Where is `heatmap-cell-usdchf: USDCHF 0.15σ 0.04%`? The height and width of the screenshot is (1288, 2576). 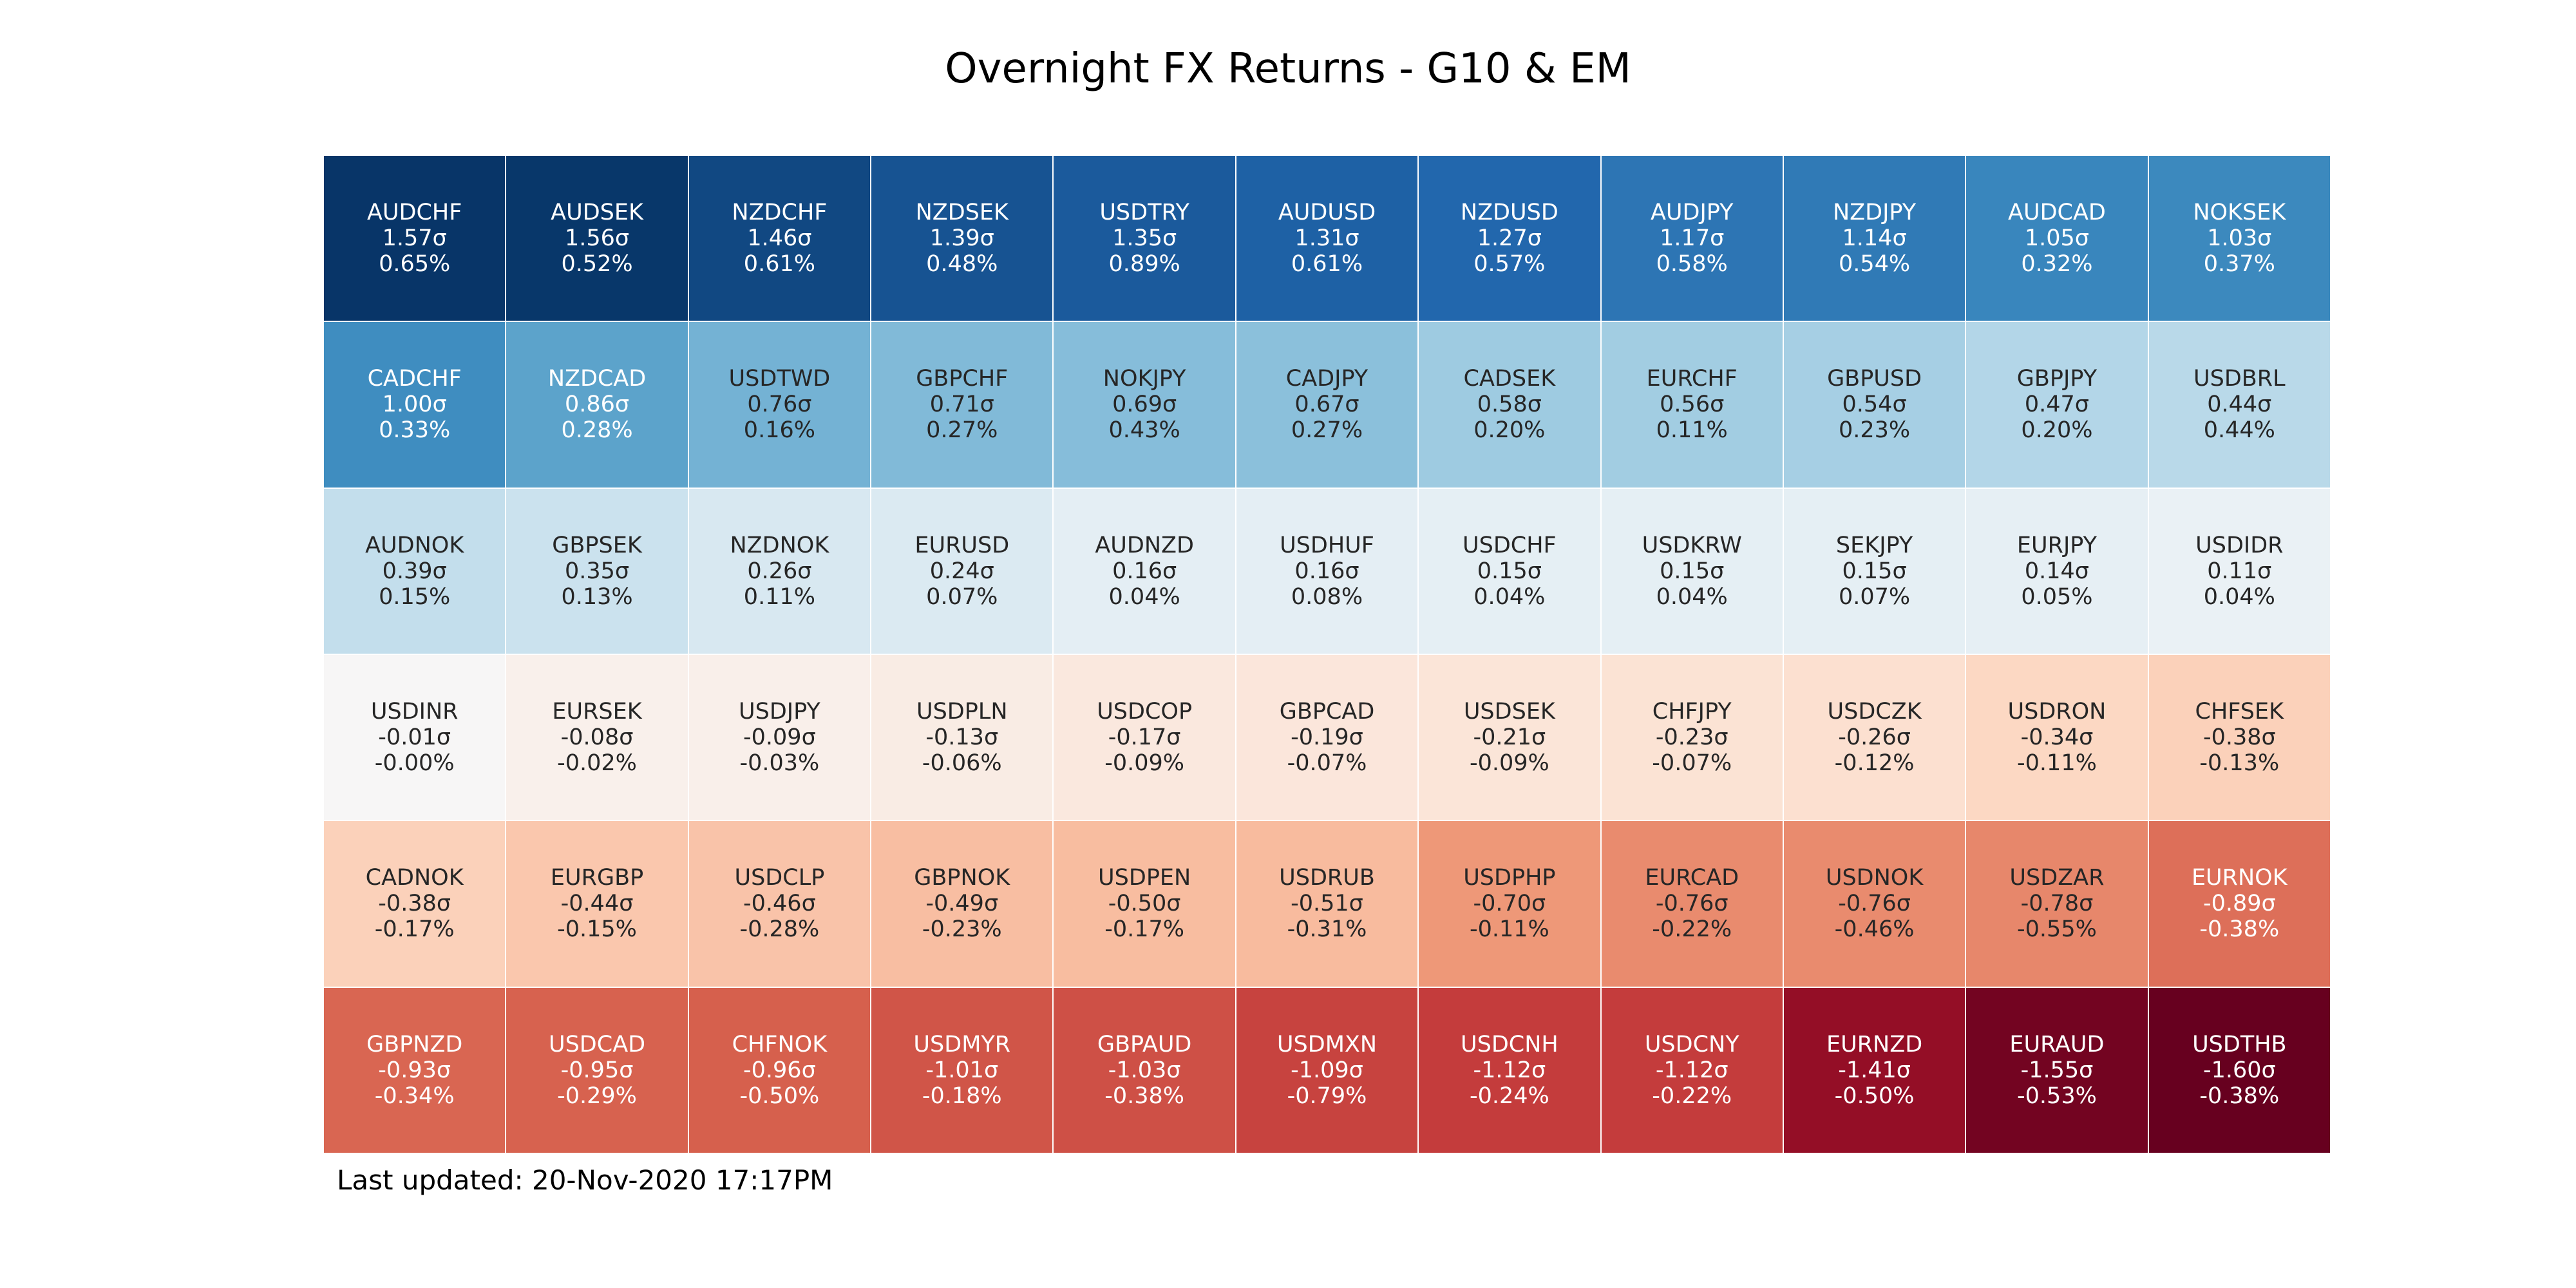 heatmap-cell-usdchf: USDCHF 0.15σ 0.04% is located at coordinates (1510, 571).